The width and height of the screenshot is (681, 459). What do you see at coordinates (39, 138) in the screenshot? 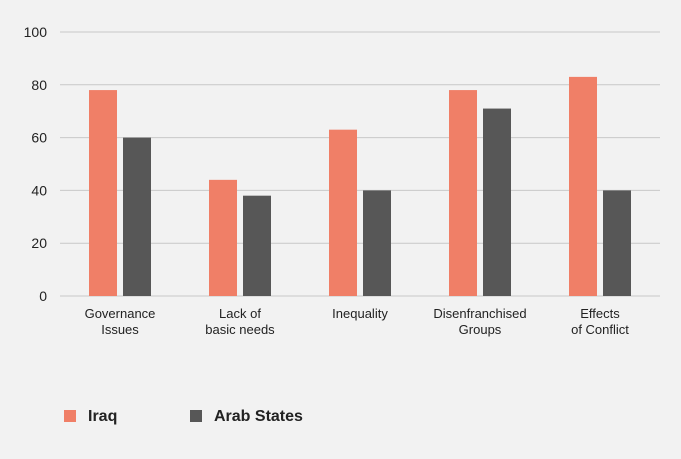
I see `y-tick-label: 60` at bounding box center [39, 138].